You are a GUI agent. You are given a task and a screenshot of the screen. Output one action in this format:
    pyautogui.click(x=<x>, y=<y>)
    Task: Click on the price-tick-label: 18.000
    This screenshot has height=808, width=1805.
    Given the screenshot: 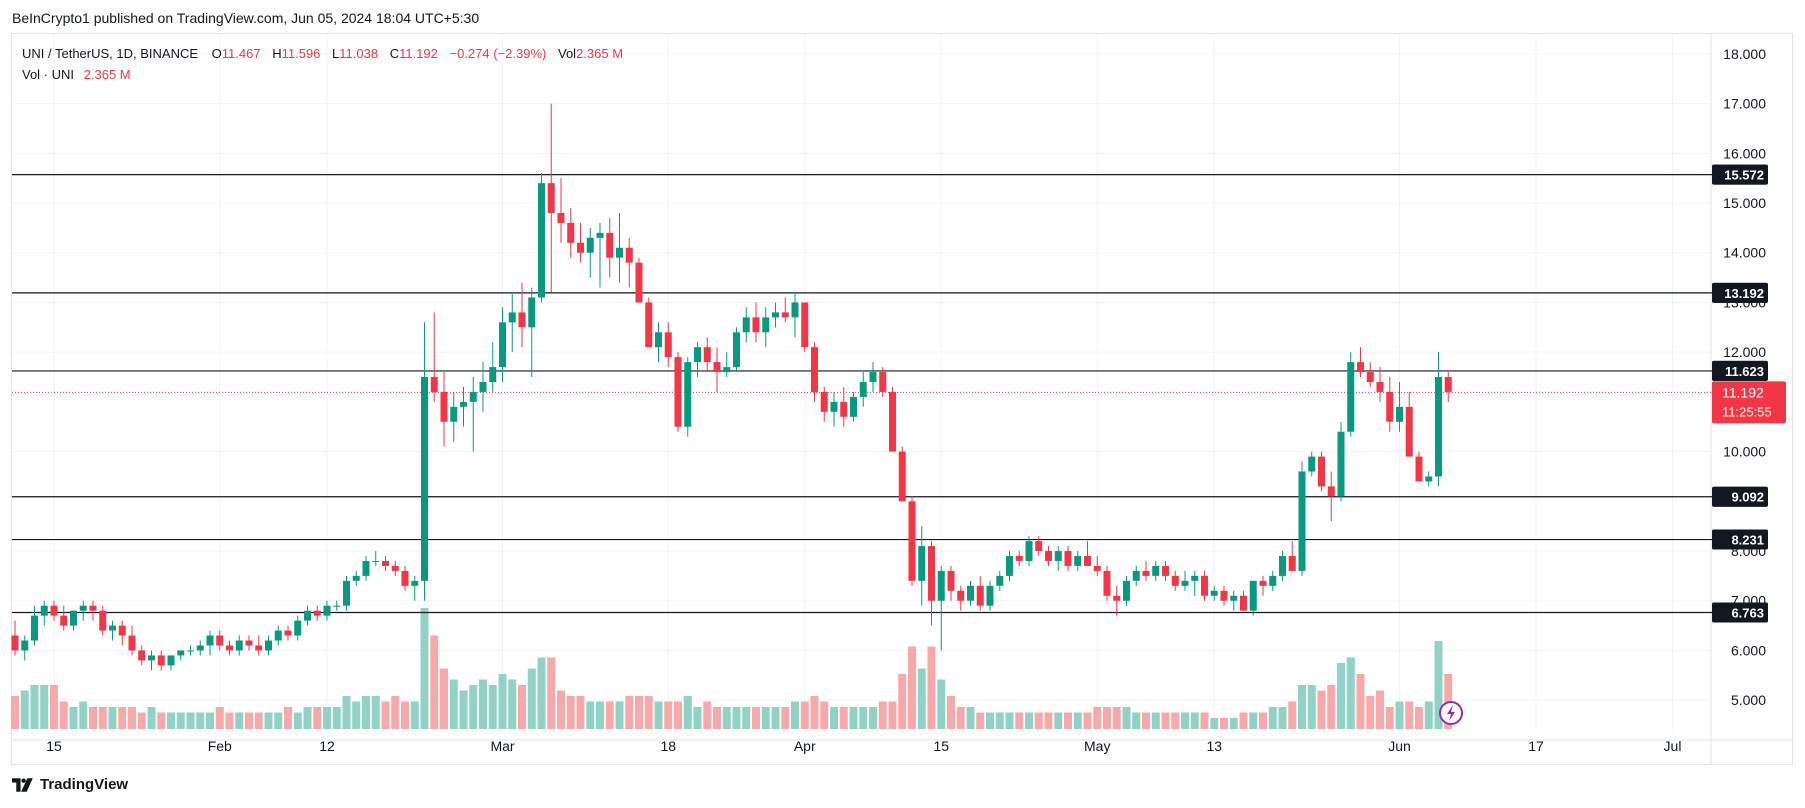 What is the action you would take?
    pyautogui.click(x=1744, y=54)
    